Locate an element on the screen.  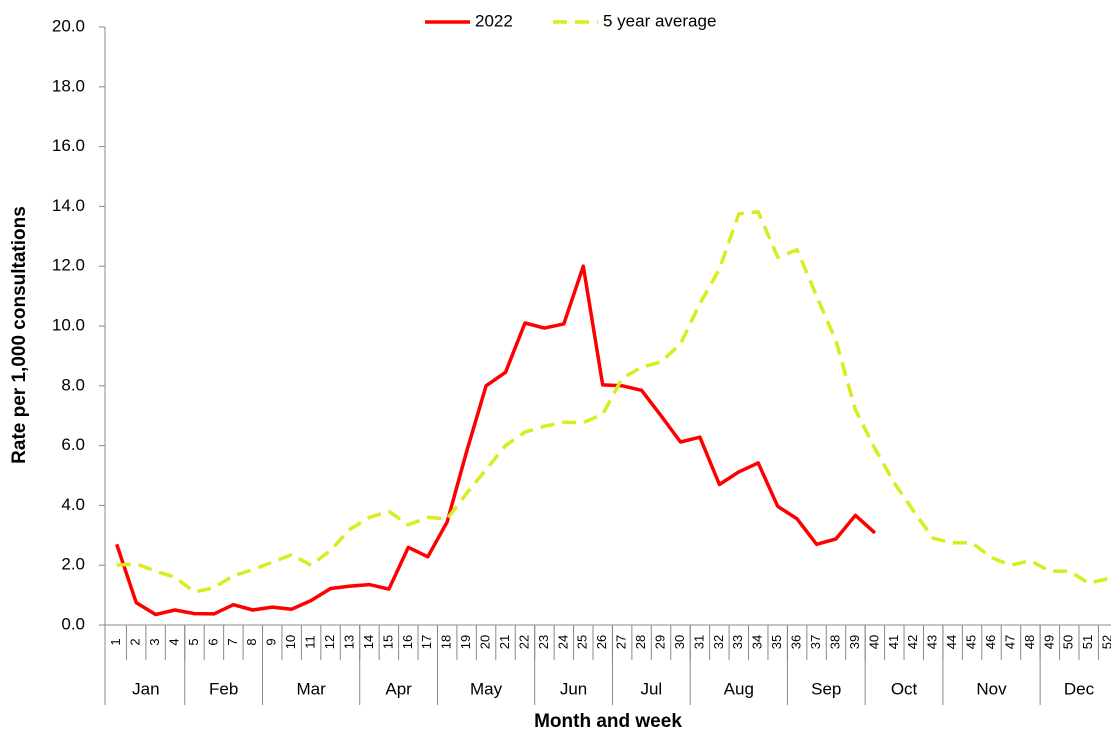
y-tick-label: 14.0 is located at coordinates (68, 205).